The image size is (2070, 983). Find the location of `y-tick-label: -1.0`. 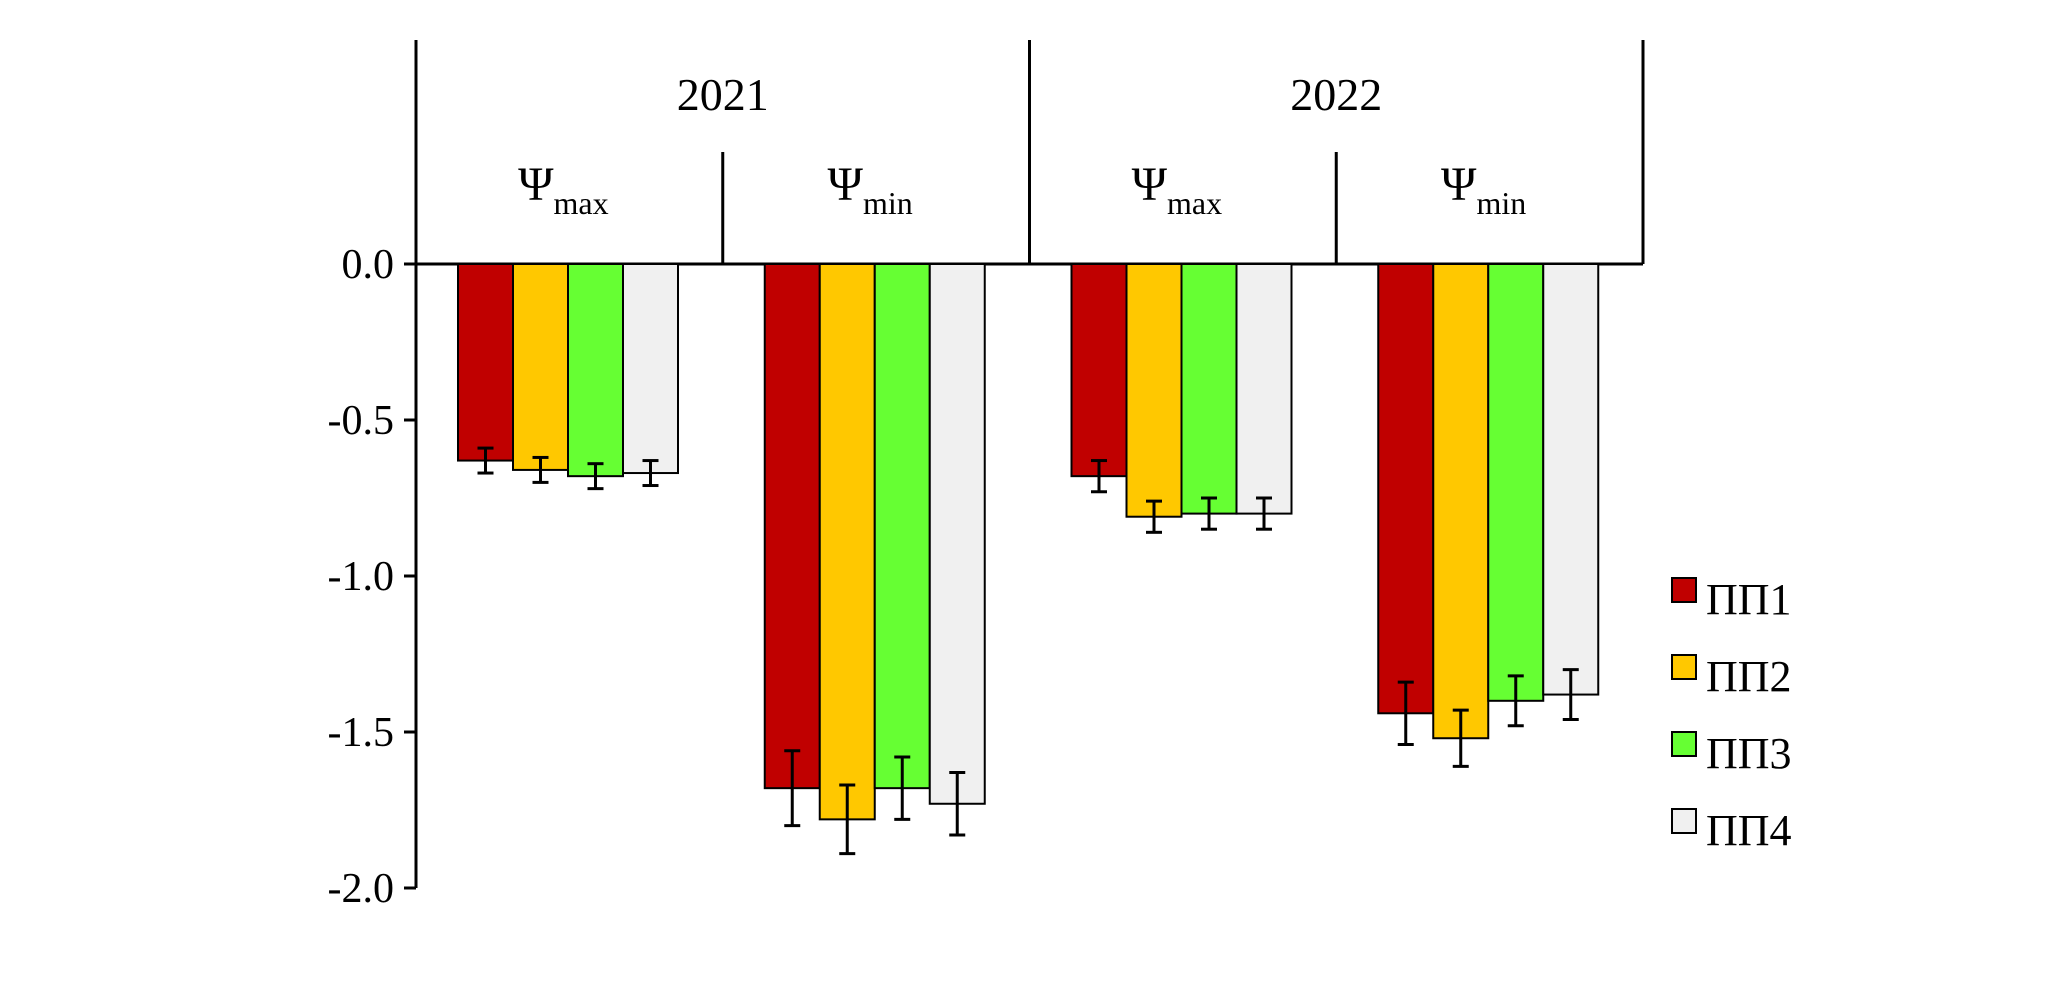

y-tick-label: -1.0 is located at coordinates (361, 577).